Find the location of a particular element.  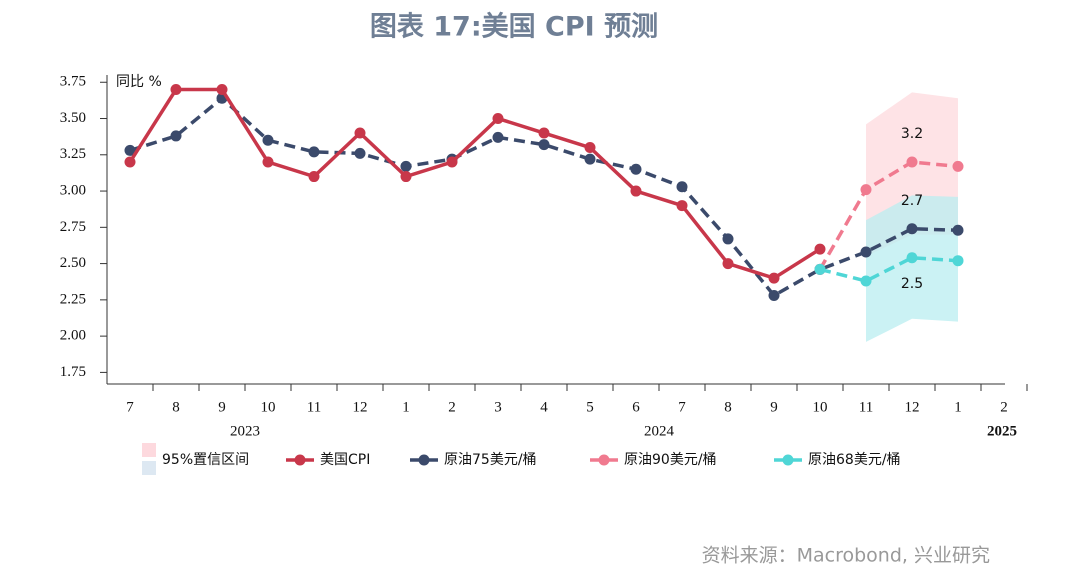

y-tick-label: 2.00 is located at coordinates (73, 336).